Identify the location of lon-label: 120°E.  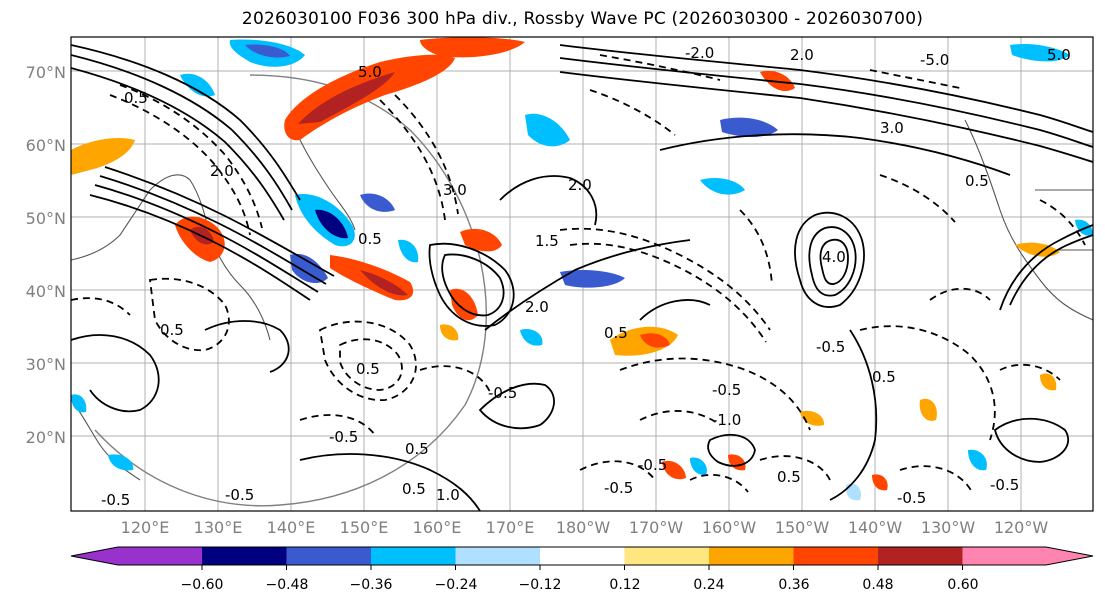
(145, 527).